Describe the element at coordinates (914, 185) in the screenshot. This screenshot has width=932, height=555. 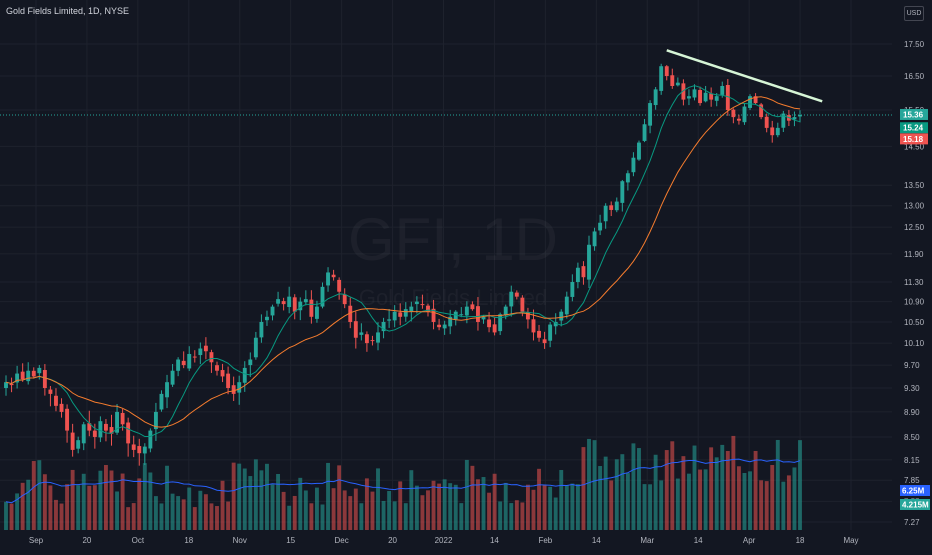
I see `price-tick-label: 13.50` at that location.